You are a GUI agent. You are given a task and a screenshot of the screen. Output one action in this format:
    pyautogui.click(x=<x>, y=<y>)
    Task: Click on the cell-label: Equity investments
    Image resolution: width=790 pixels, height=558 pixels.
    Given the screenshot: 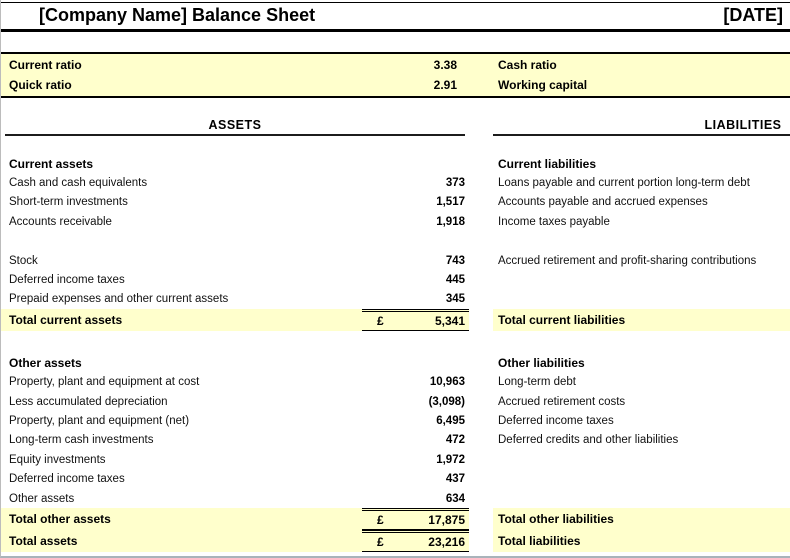 What is the action you would take?
    pyautogui.click(x=57, y=459)
    